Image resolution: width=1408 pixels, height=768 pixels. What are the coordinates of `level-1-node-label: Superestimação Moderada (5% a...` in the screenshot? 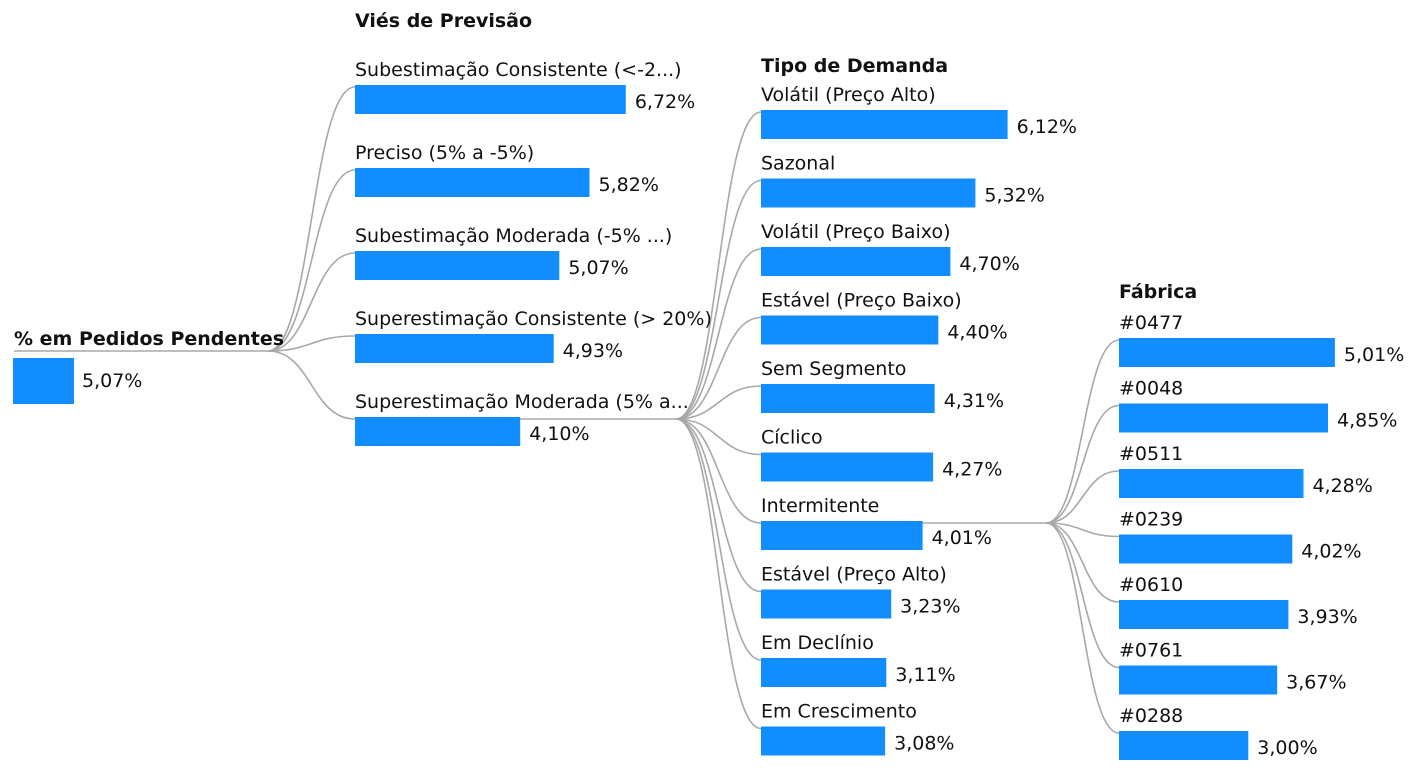 It's located at (522, 402).